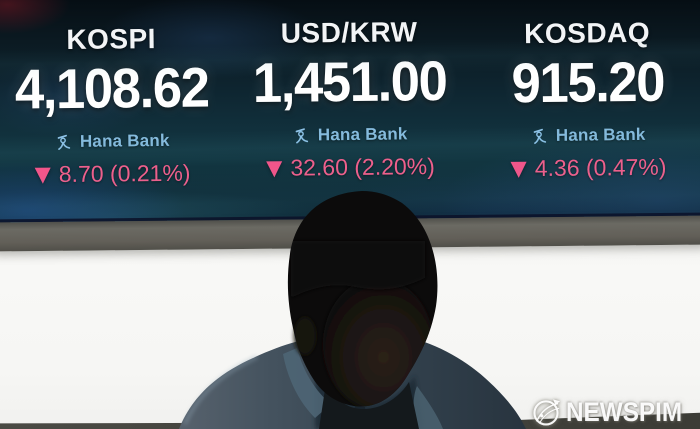 The width and height of the screenshot is (700, 429). I want to click on index-name: KOSPI, so click(111, 39).